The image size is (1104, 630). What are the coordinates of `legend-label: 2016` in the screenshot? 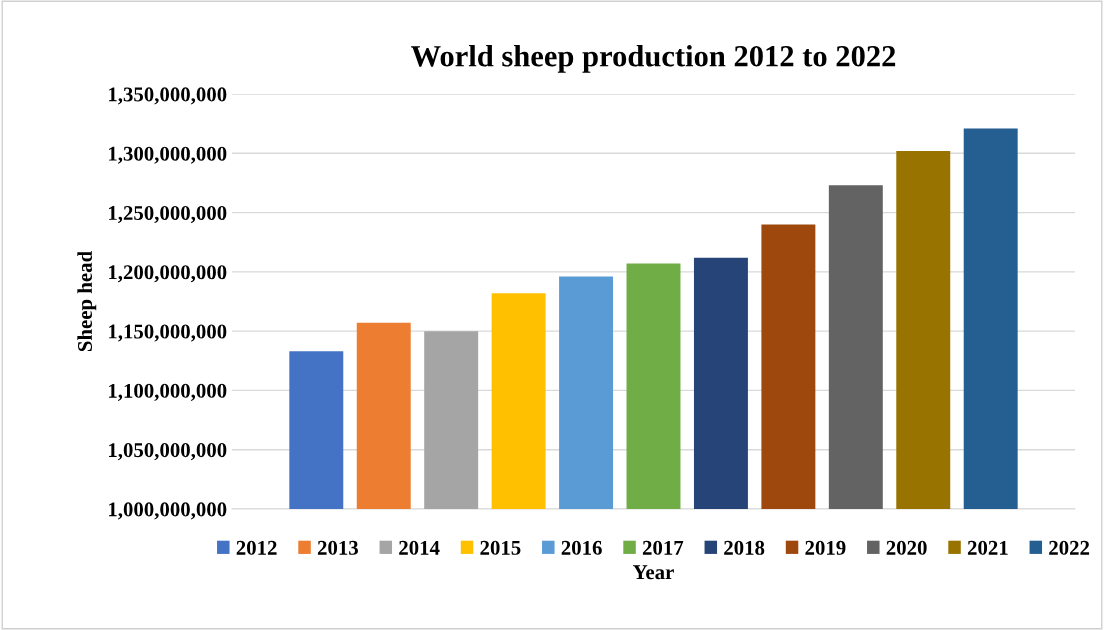 It's located at (581, 547).